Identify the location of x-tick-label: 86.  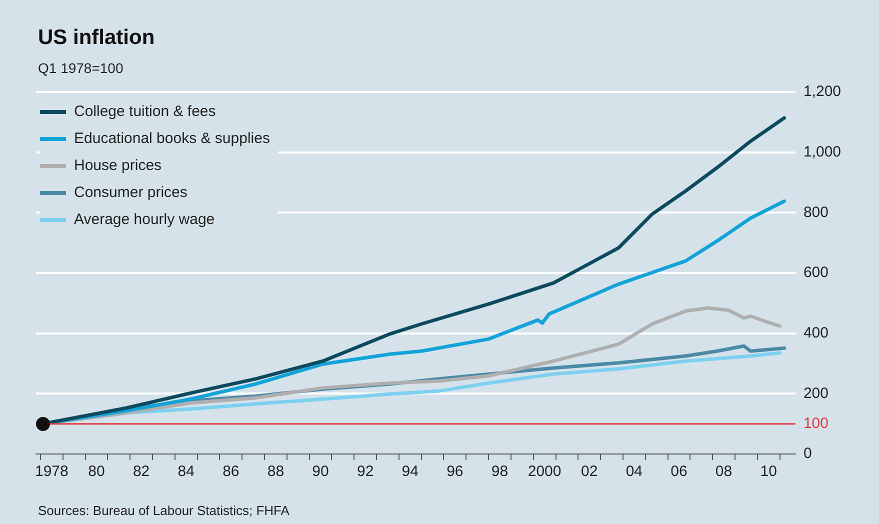
(231, 471).